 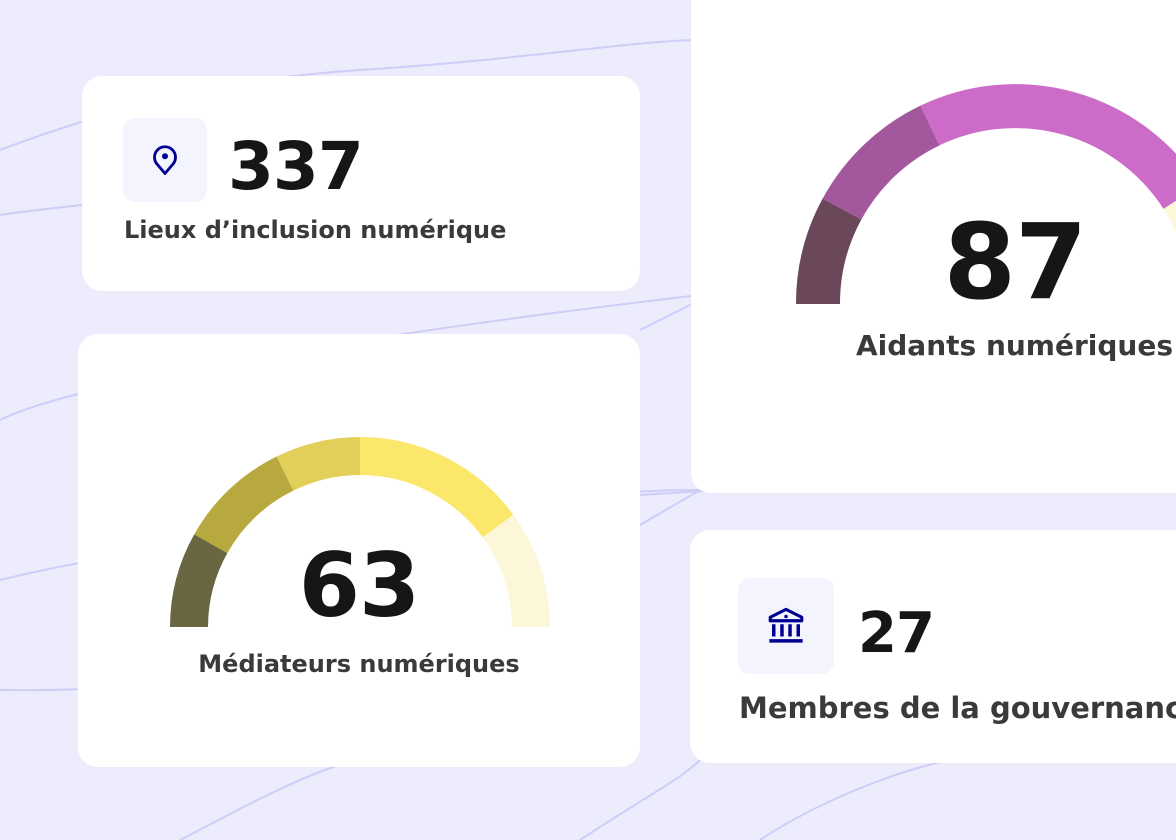 What do you see at coordinates (1015, 262) in the screenshot?
I see `aidants-value: 87` at bounding box center [1015, 262].